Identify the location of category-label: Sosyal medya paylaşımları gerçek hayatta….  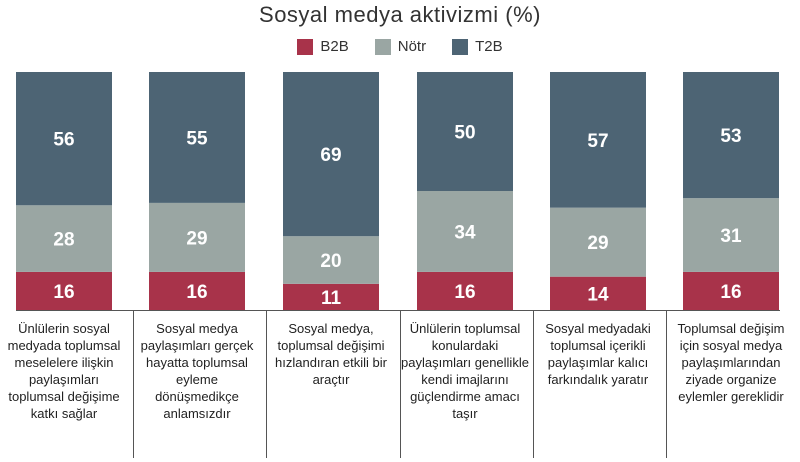
(197, 371).